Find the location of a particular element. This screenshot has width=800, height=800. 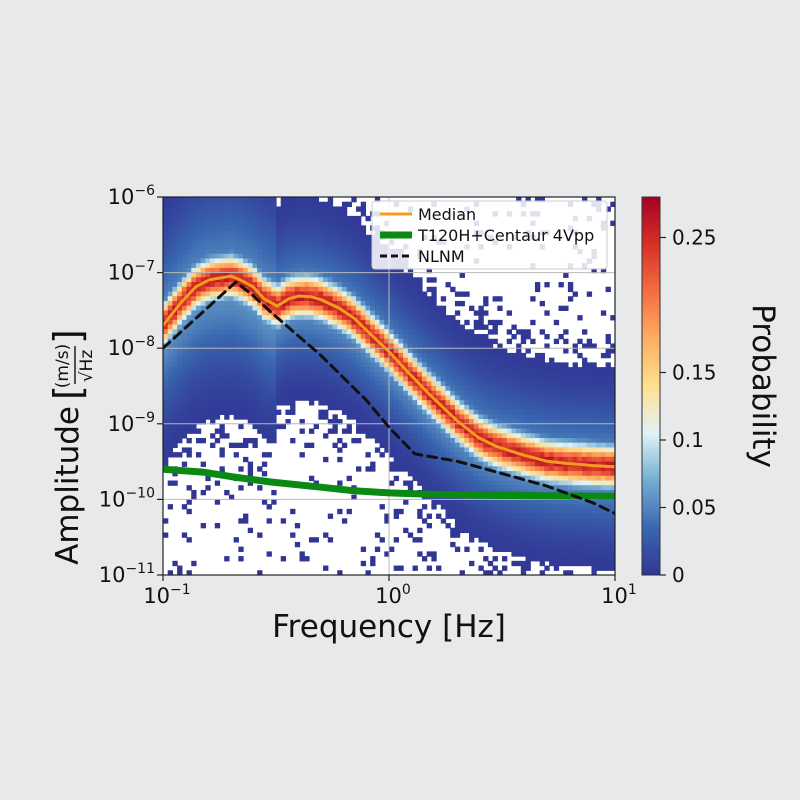

x-axis-label: Frequency [Hz] is located at coordinates (389, 627).